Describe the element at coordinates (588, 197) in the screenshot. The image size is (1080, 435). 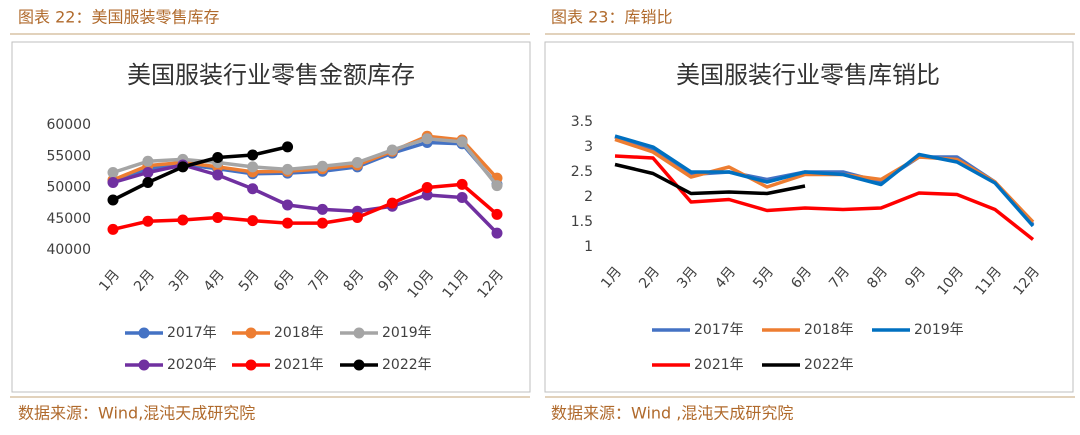
I see `y-tick-label: 2` at that location.